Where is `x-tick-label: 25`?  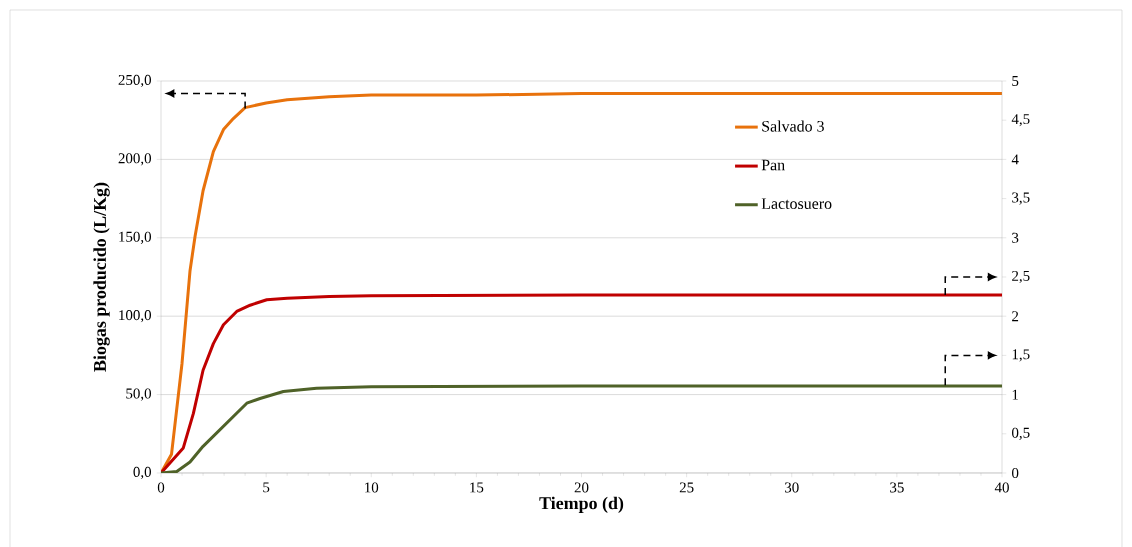
x-tick-label: 25 is located at coordinates (686, 487).